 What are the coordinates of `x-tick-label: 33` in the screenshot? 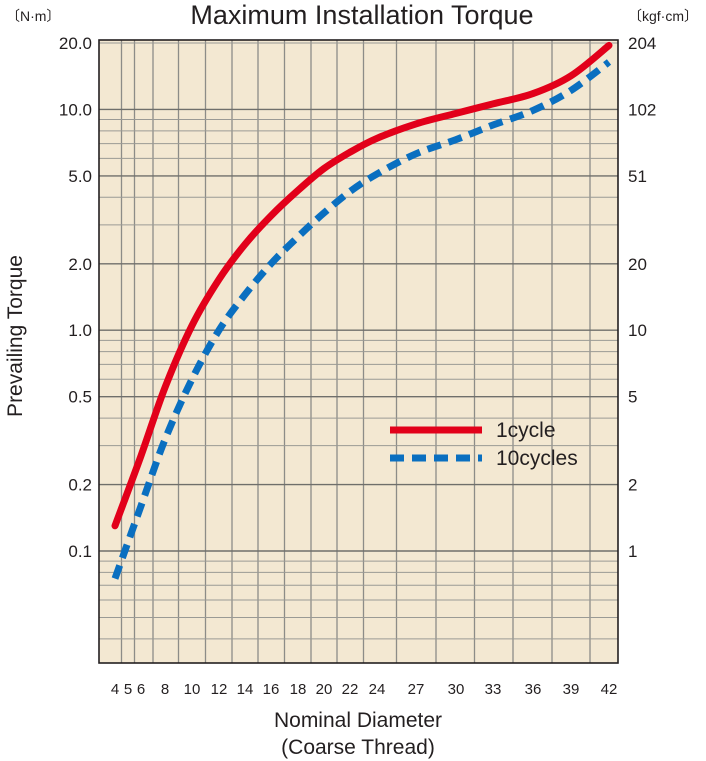 It's located at (493, 689).